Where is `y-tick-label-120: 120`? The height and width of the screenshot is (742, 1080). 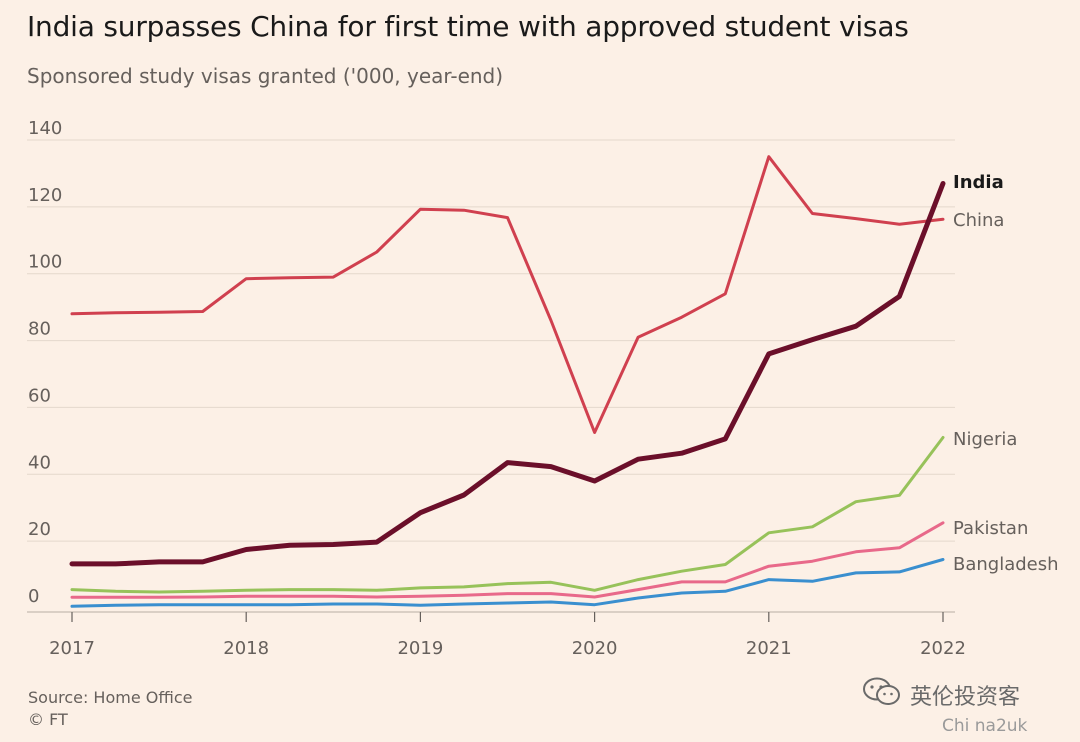 y-tick-label-120: 120 is located at coordinates (45, 195).